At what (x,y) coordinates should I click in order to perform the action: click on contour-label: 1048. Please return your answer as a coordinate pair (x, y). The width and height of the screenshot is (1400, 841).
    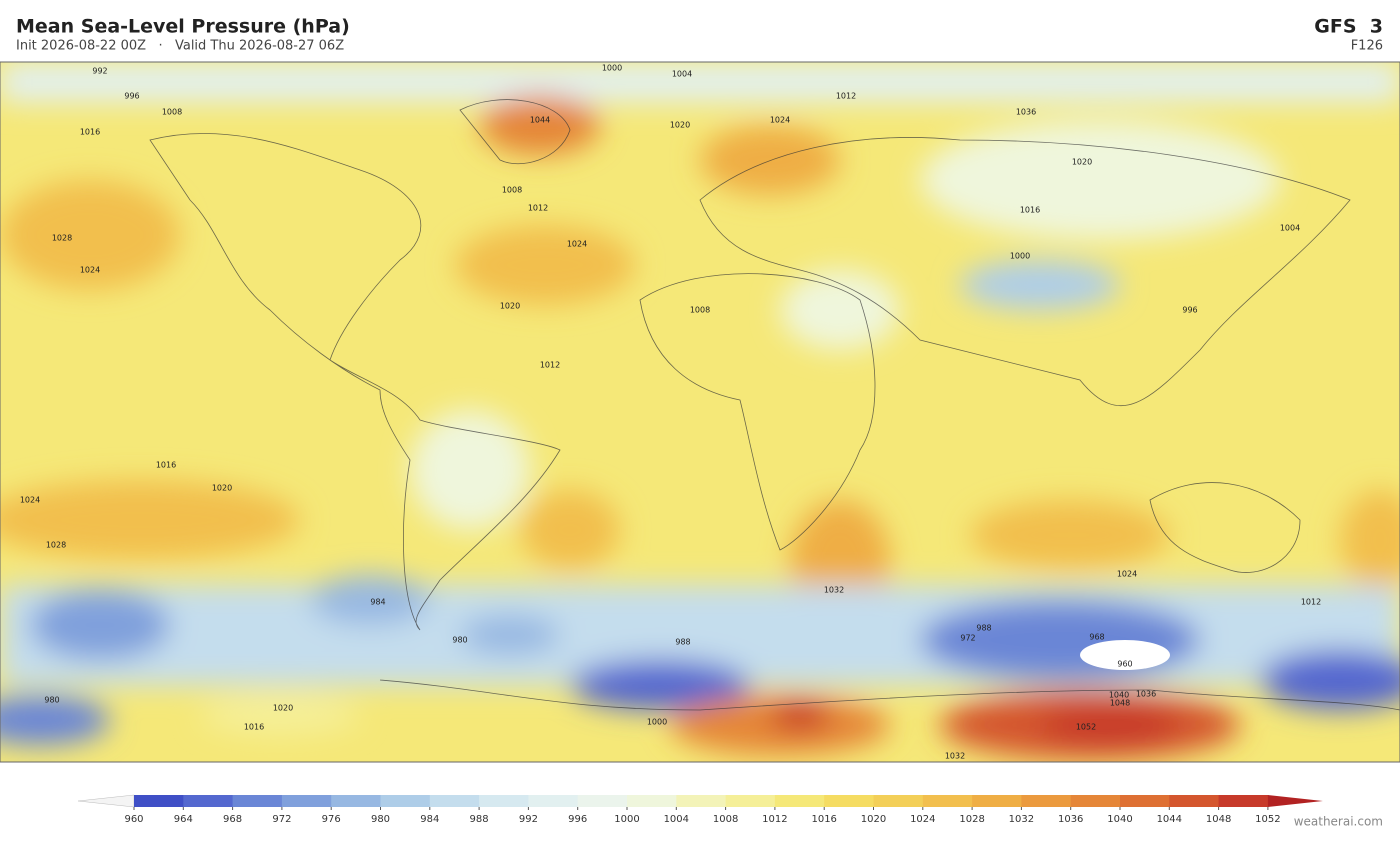
    Looking at the image, I should click on (1120, 703).